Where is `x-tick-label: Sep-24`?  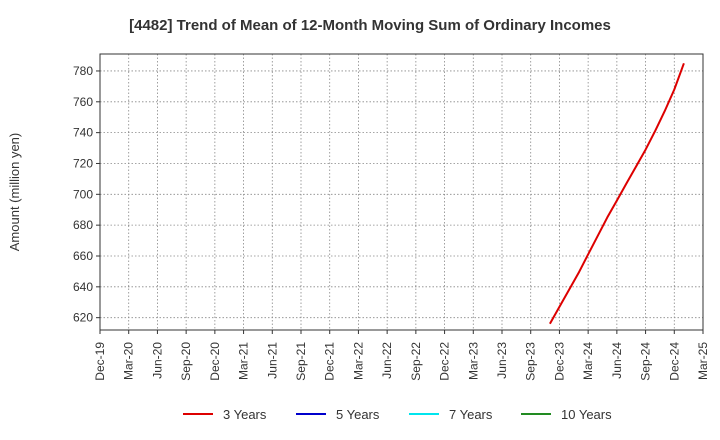
x-tick-label: Sep-24 is located at coordinates (646, 361).